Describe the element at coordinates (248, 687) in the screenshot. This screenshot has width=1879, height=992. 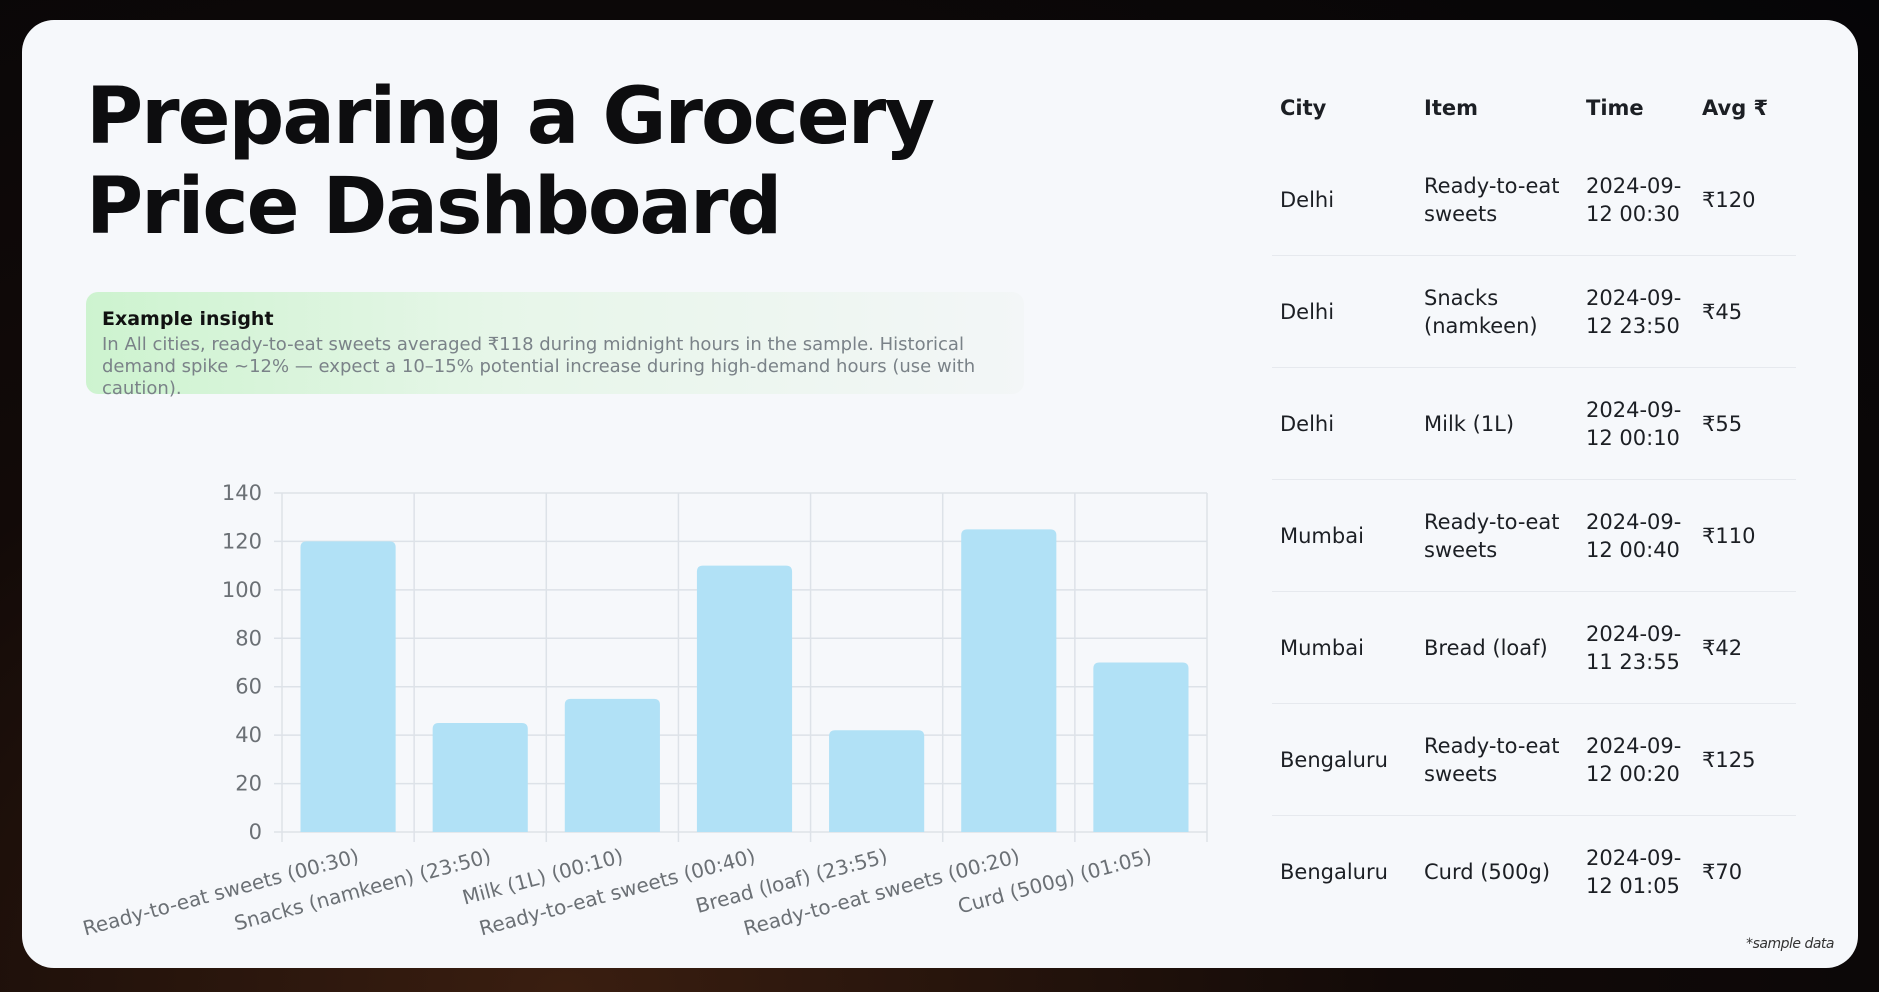
I see `y-tick-label: 60` at that location.